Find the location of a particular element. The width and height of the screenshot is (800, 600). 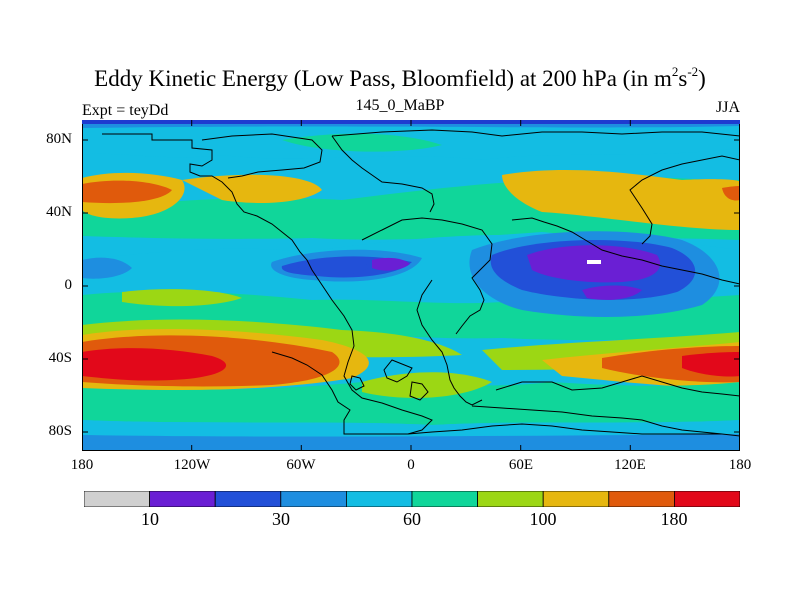

x-tick-label: 120W is located at coordinates (192, 465).